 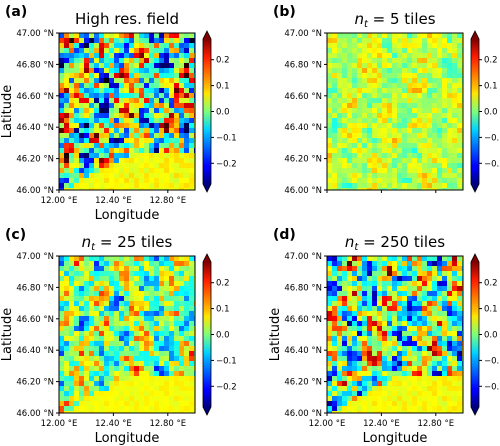 I want to click on title-variable: n, so click(x=350, y=242).